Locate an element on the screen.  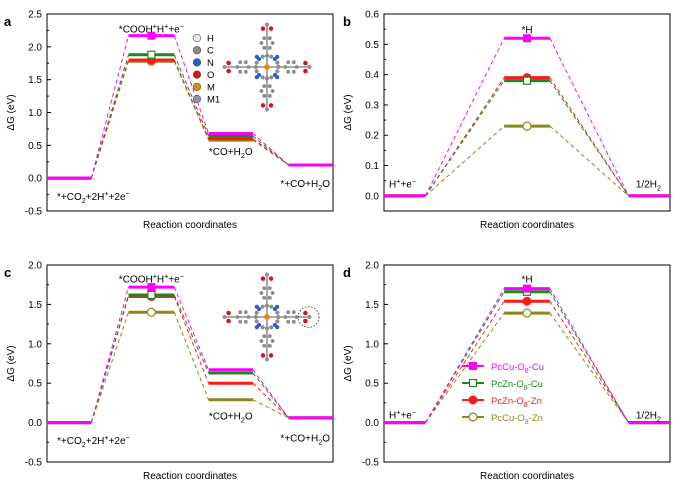
molecule-illustration-c is located at coordinates (271, 317).